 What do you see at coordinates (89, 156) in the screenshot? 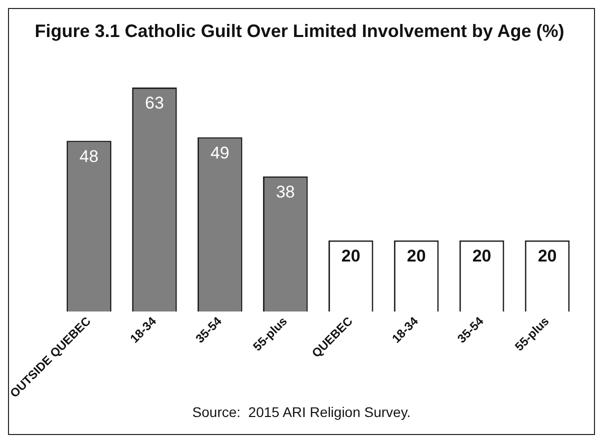
I see `data-label: 48` at bounding box center [89, 156].